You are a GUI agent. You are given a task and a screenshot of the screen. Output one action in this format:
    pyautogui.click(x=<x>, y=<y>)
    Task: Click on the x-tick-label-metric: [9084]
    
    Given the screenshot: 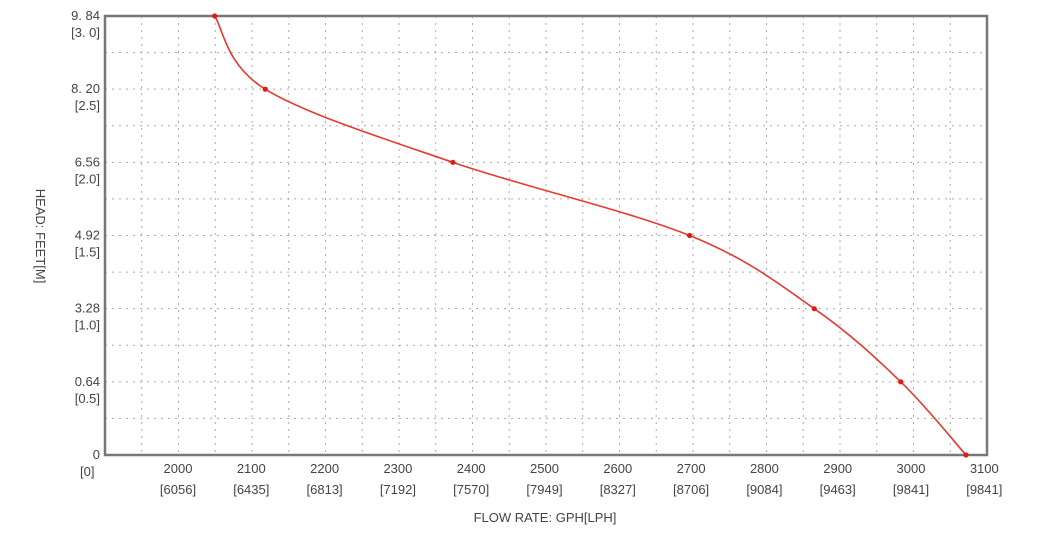 What is the action you would take?
    pyautogui.click(x=764, y=489)
    